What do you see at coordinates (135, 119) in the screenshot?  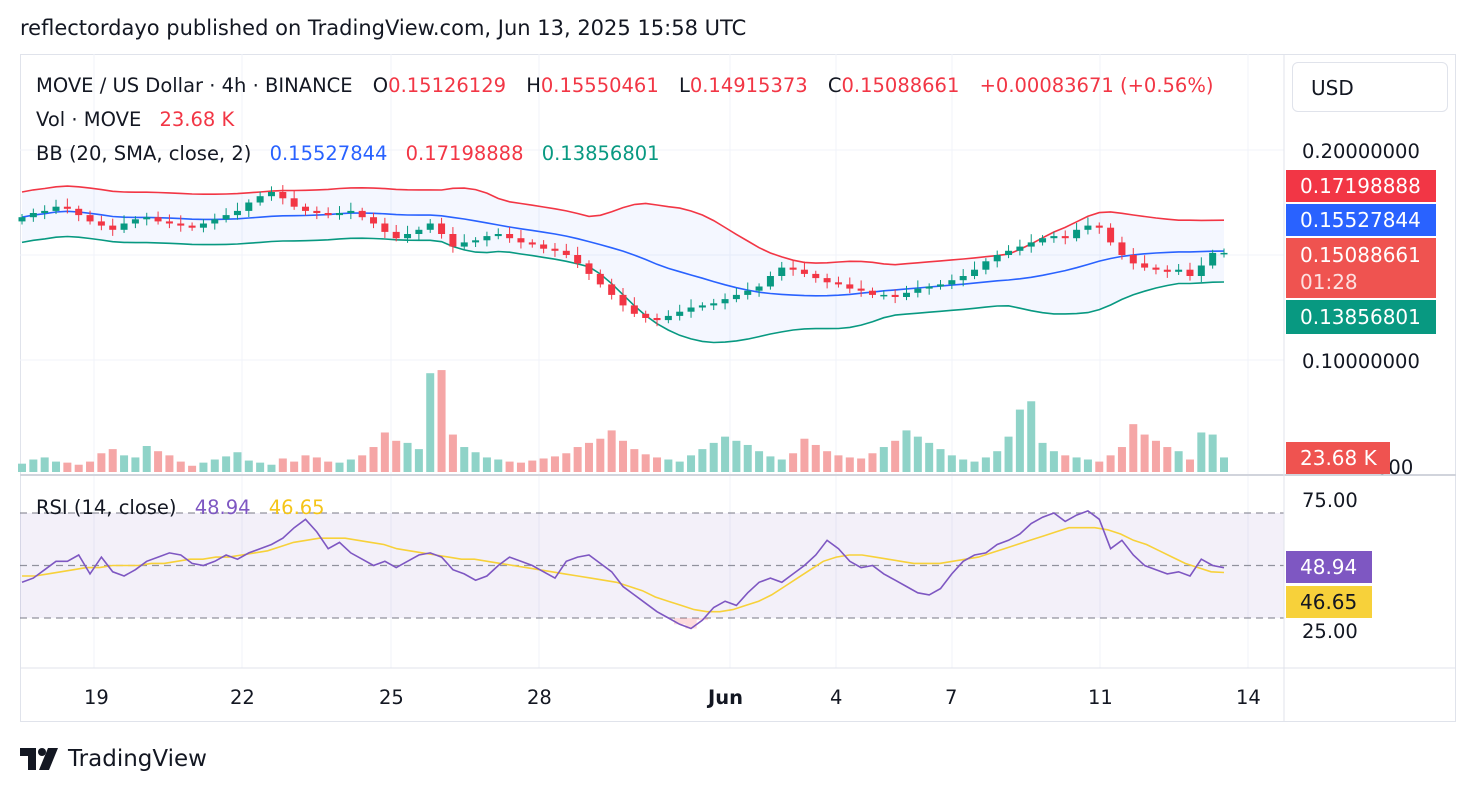 I see `volume-legend: Vol · MOVE 23.68 K` at bounding box center [135, 119].